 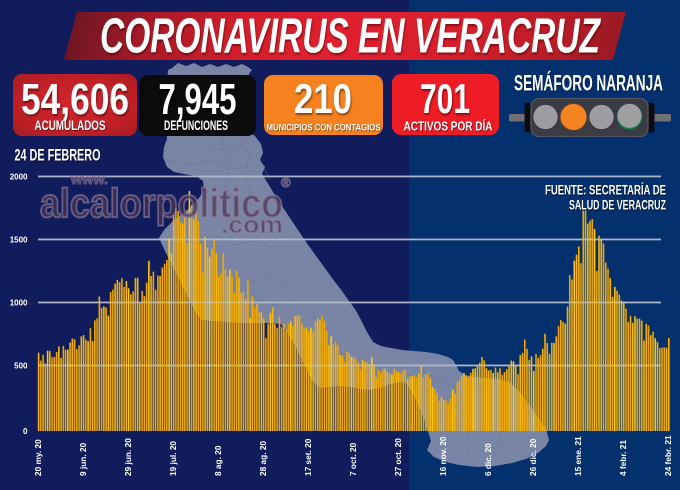 I want to click on svg-text: 7,945, so click(x=198, y=99).